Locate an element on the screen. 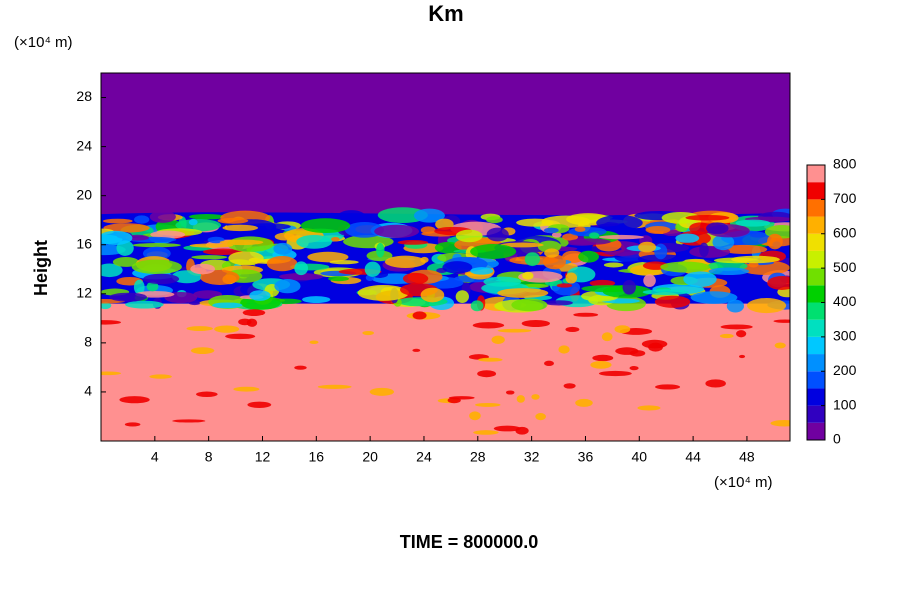 Image resolution: width=900 pixels, height=605 pixels. colorbar-tick-label: 100 is located at coordinates (845, 404).